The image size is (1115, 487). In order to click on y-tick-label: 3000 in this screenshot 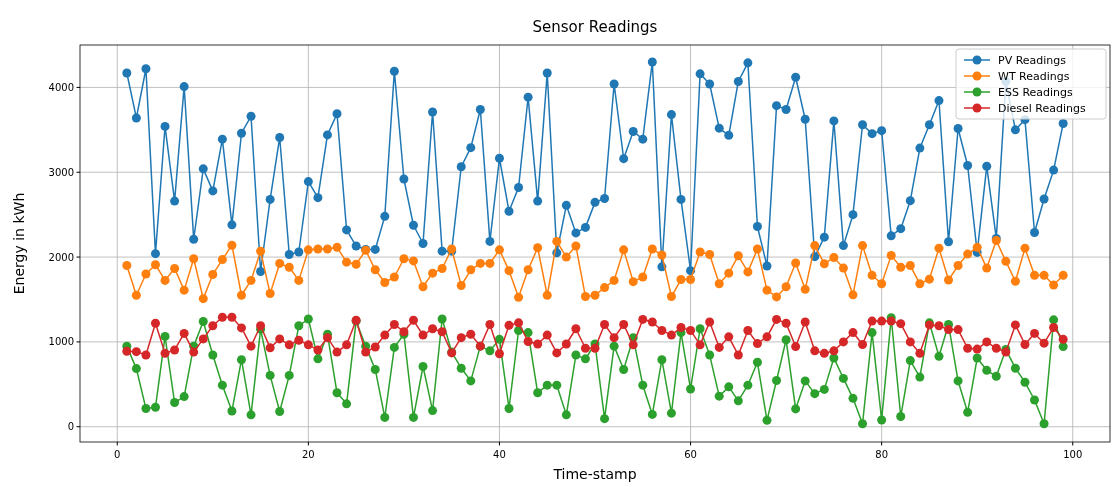, I will do `click(61, 172)`.